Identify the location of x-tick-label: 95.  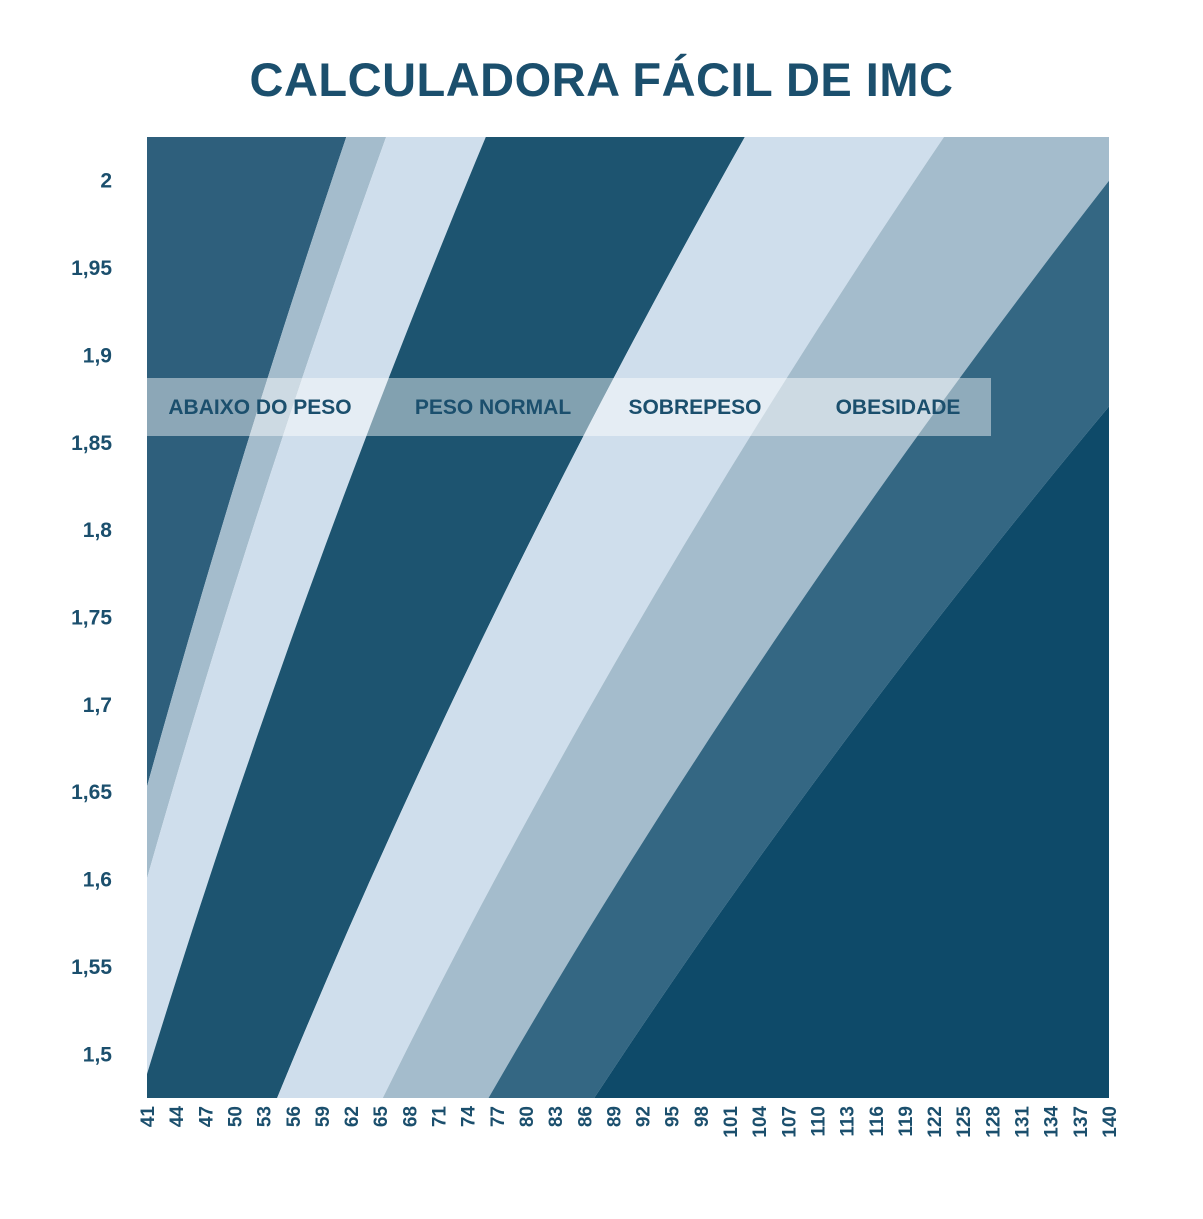
(673, 1117).